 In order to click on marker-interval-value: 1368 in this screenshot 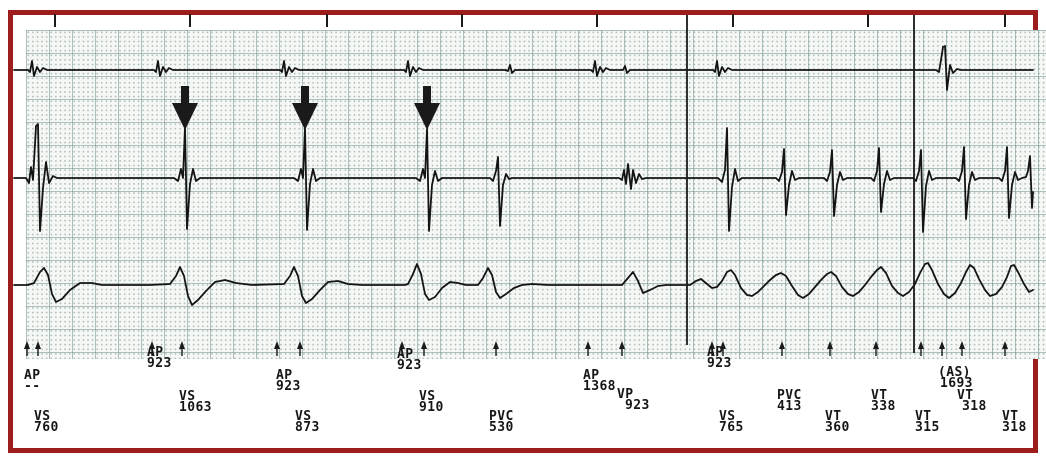, I will do `click(599, 386)`.